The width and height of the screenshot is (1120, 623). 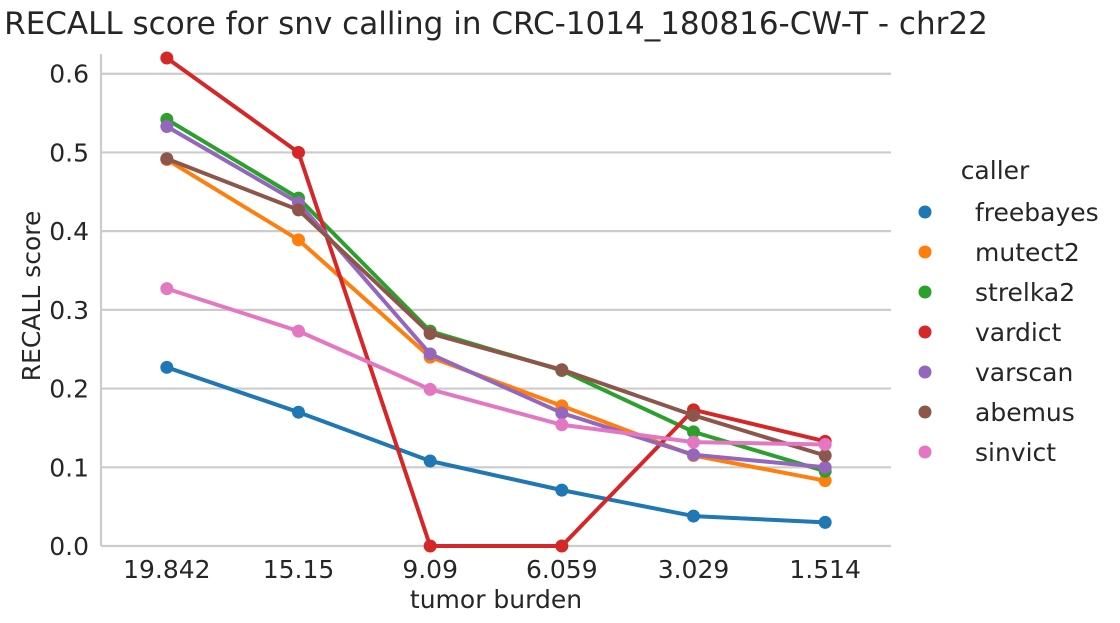 I want to click on x-axis-label: tumor burden, so click(x=496, y=599).